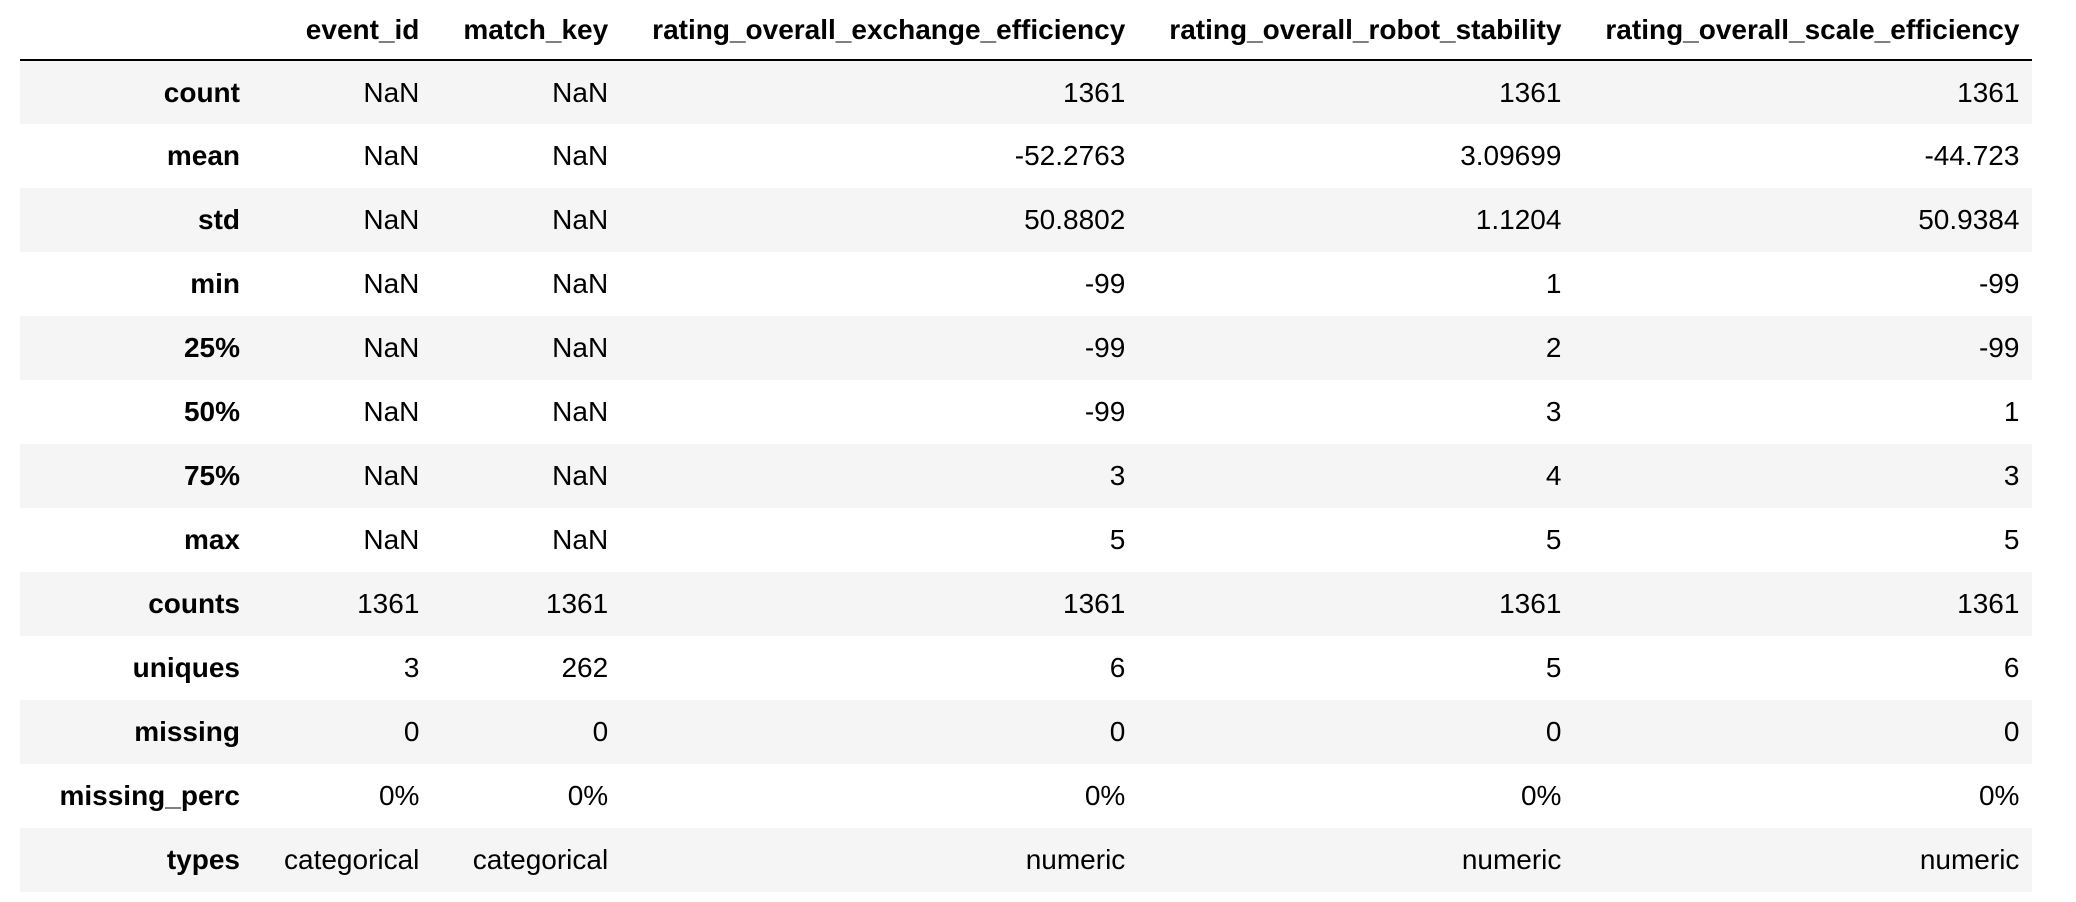 The width and height of the screenshot is (2076, 902). I want to click on table-row: uniques 3 262 6 5 6, so click(1026, 668).